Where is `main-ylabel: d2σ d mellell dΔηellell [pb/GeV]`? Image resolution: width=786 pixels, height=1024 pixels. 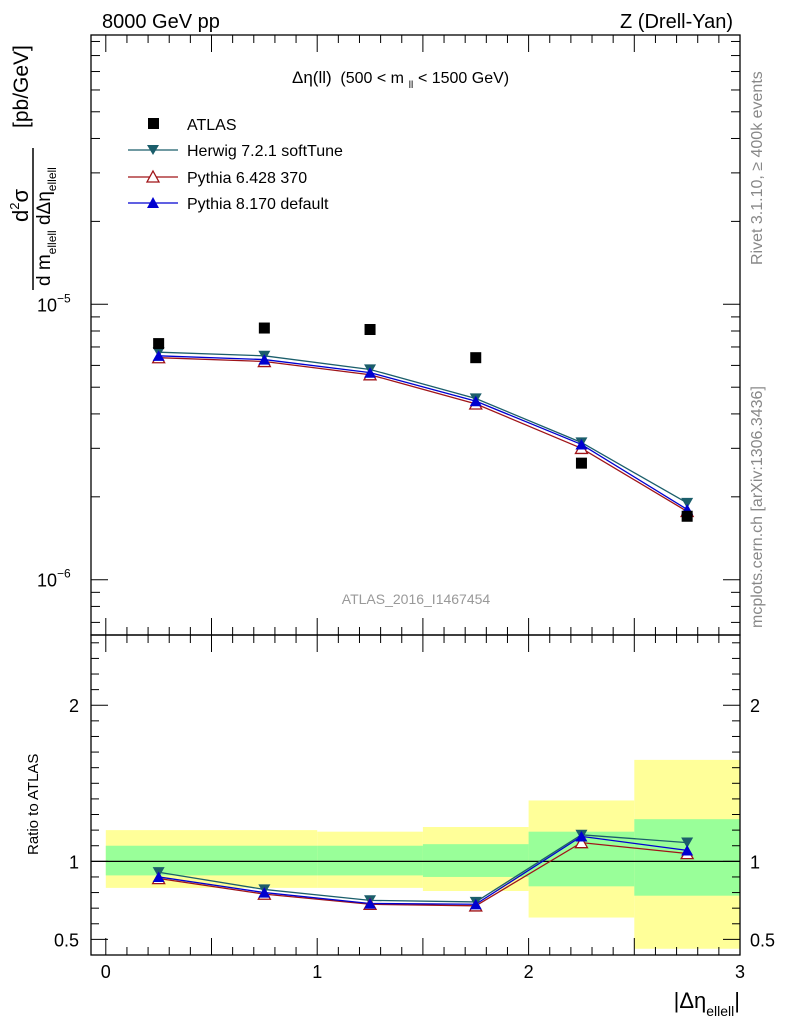 main-ylabel: d2σ d mellell dΔηellell [pb/GeV] is located at coordinates (33, 167).